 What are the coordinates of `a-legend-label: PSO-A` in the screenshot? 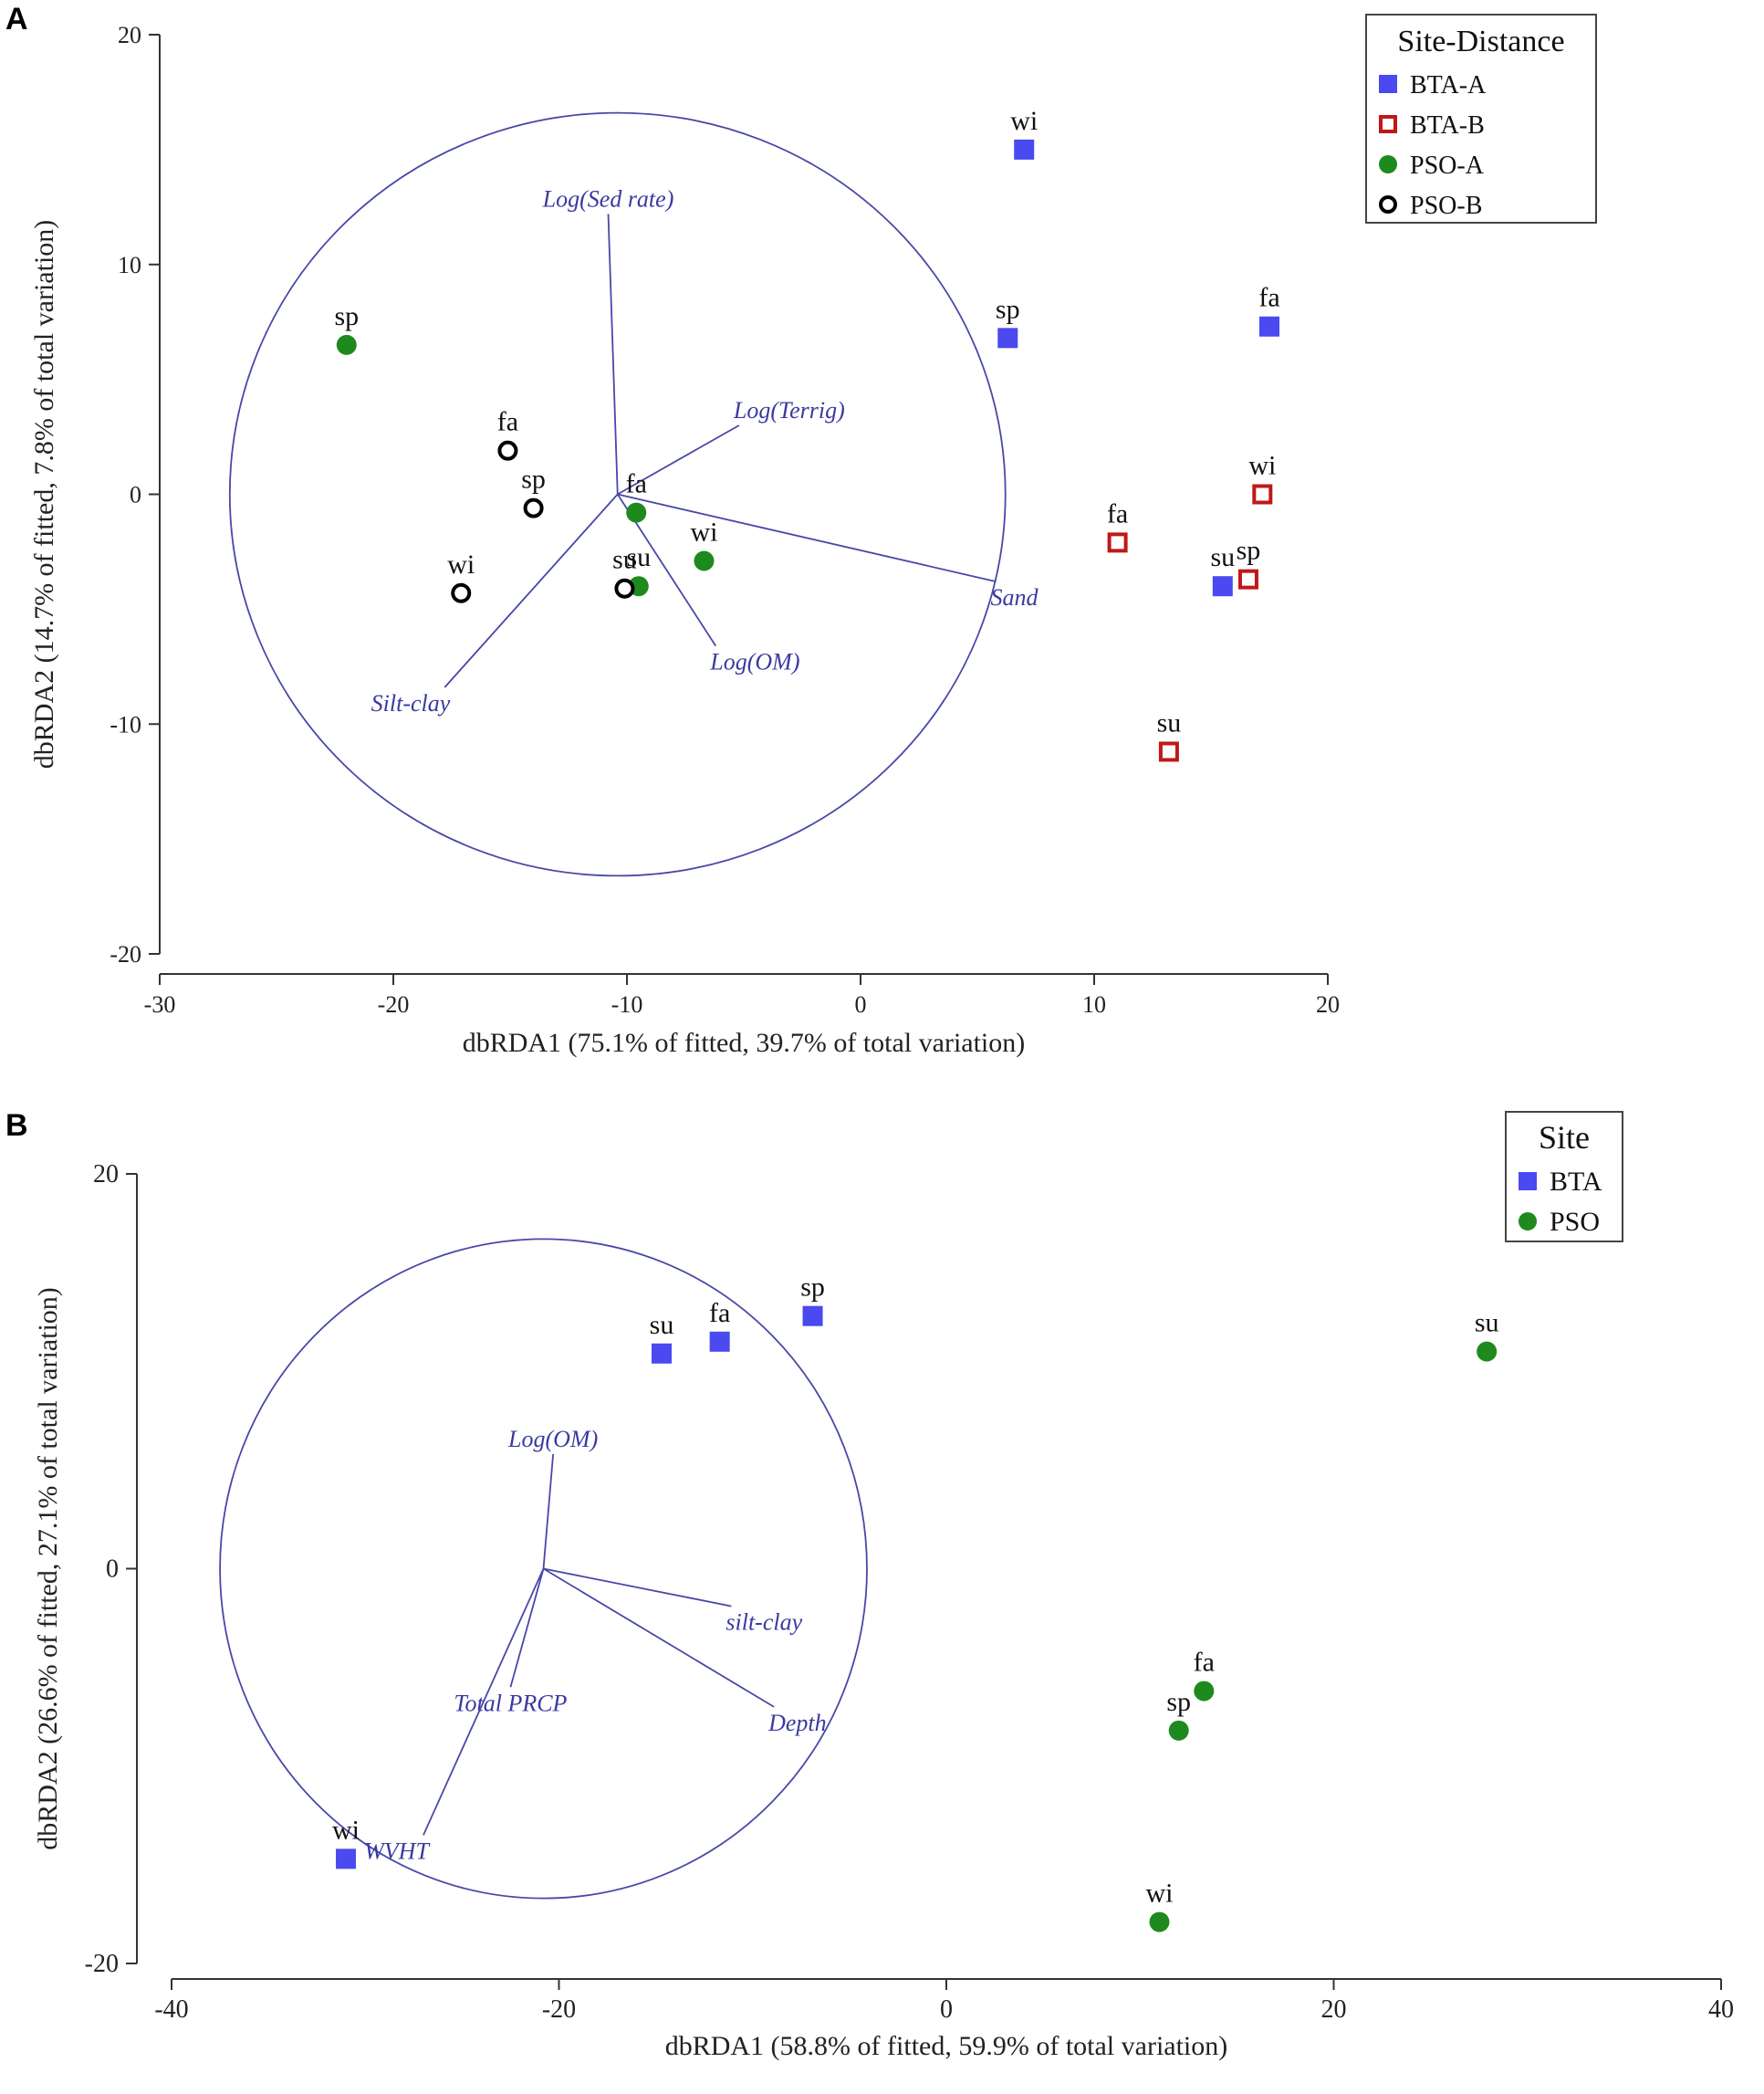 It's located at (1447, 166).